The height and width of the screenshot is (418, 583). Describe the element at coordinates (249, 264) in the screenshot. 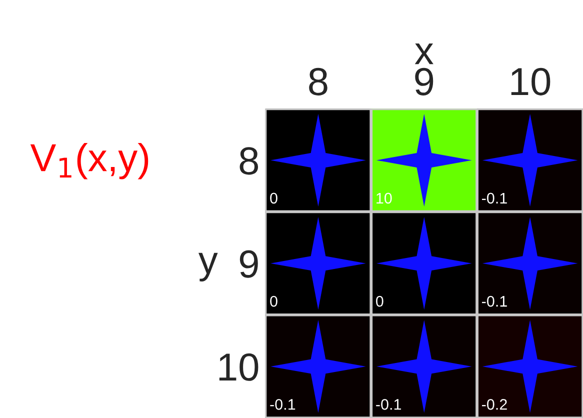

I see `y-tick-label: 9` at that location.